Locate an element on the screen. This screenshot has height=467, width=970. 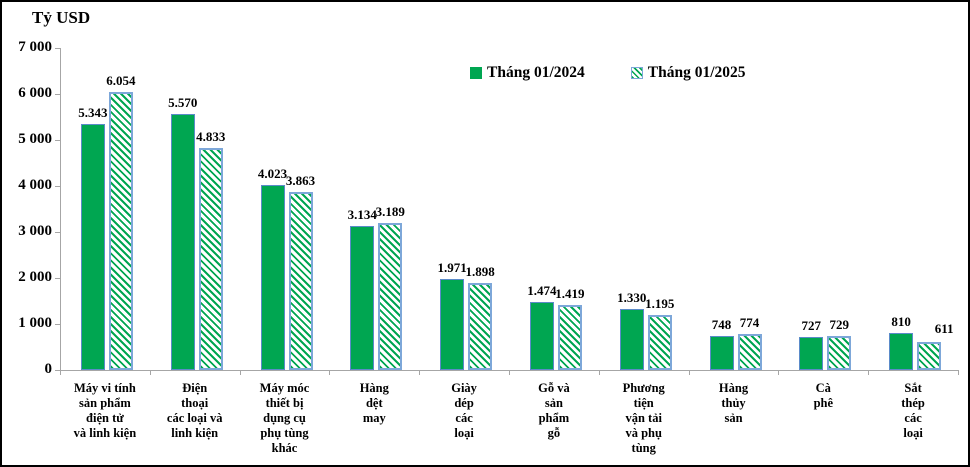
y-tick-label: 4 000 is located at coordinates (35, 185).